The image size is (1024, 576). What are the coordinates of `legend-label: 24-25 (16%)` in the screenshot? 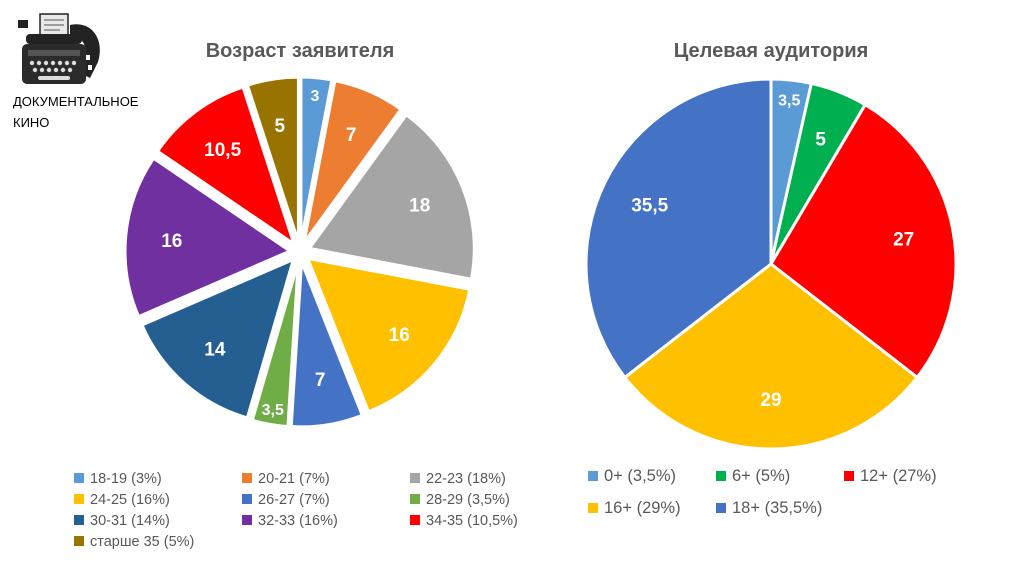 It's located at (130, 500).